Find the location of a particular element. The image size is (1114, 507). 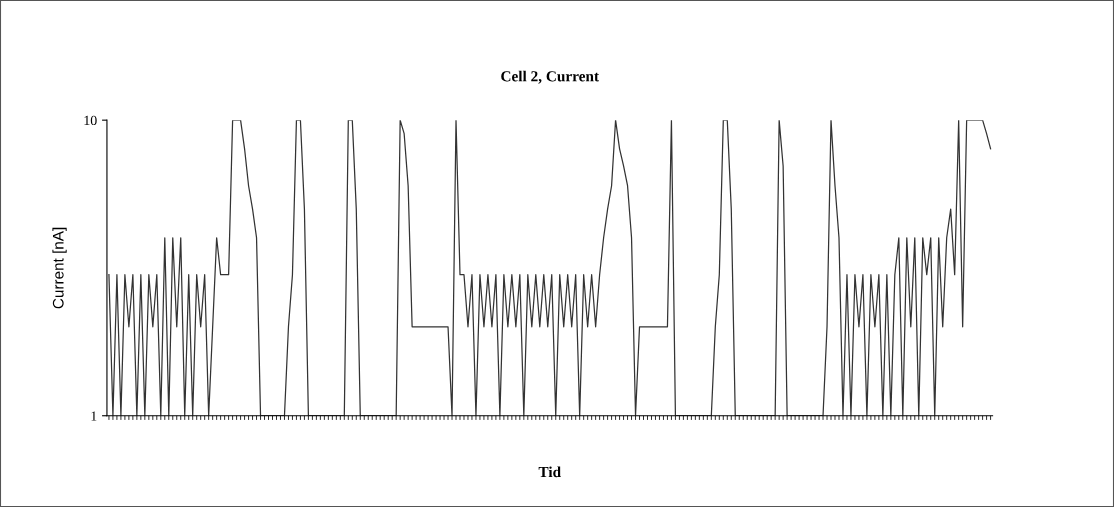

x-axis-title: Tid is located at coordinates (549, 472).